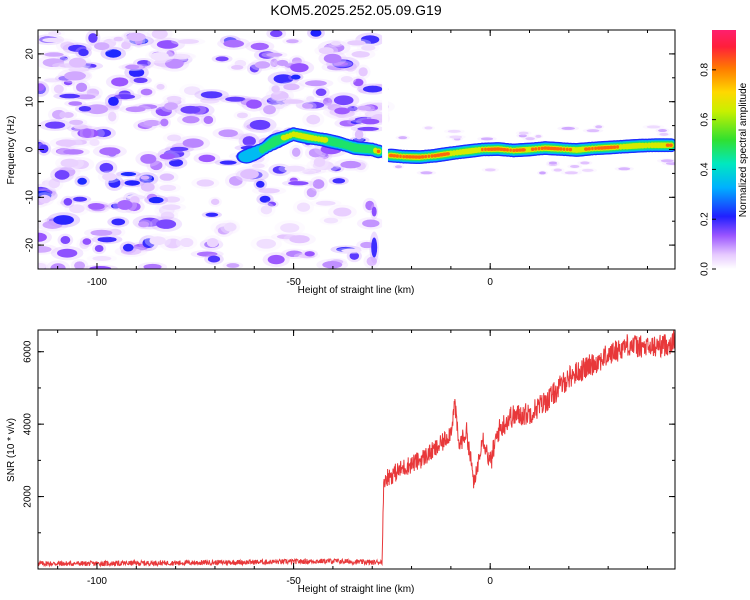  What do you see at coordinates (705, 169) in the screenshot?
I see `colorbar-tick-label: 0.4` at bounding box center [705, 169].